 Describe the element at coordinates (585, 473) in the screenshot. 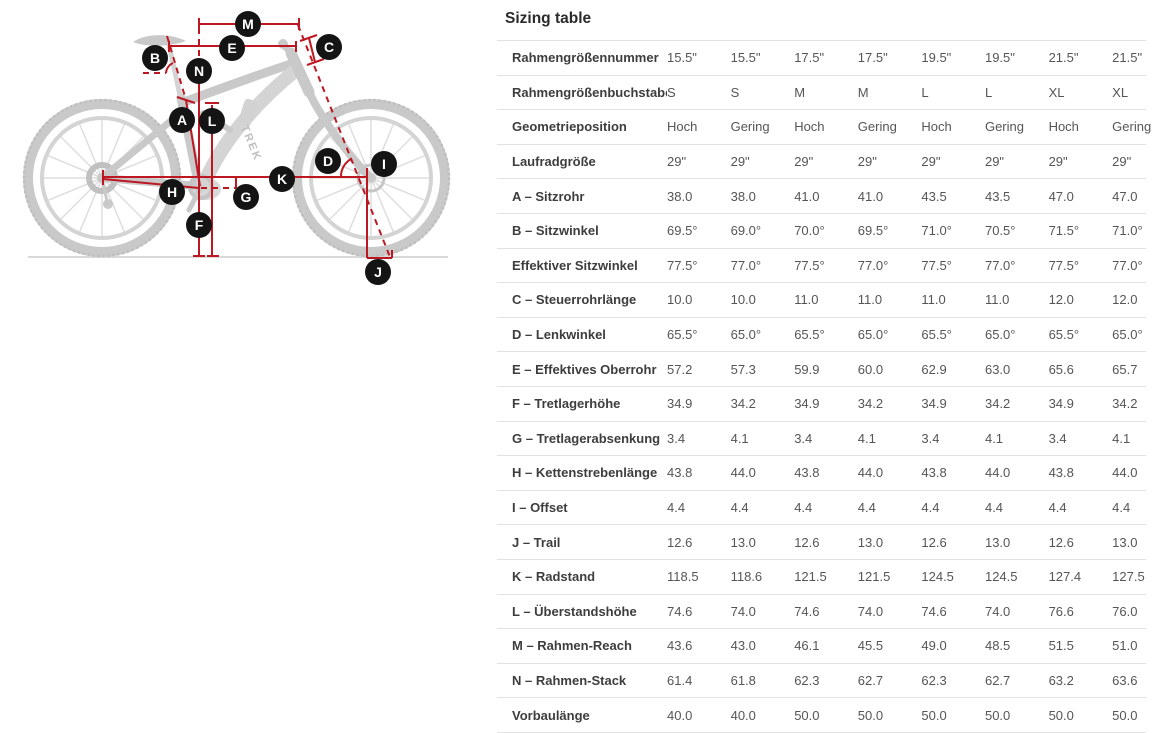

I see `row-label: H – Kettenstrebenlänge` at that location.